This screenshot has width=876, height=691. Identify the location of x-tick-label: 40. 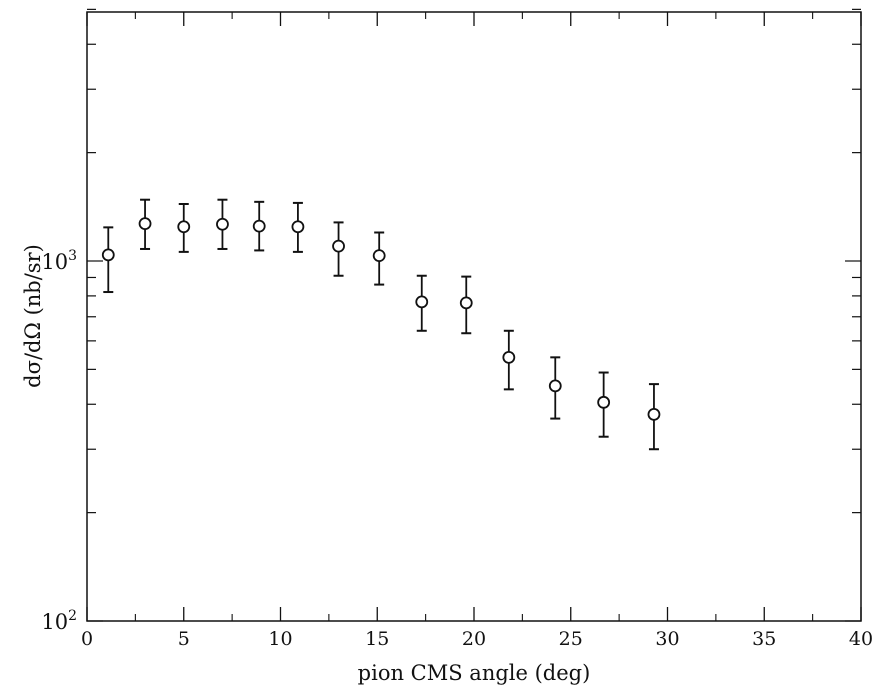
(861, 639).